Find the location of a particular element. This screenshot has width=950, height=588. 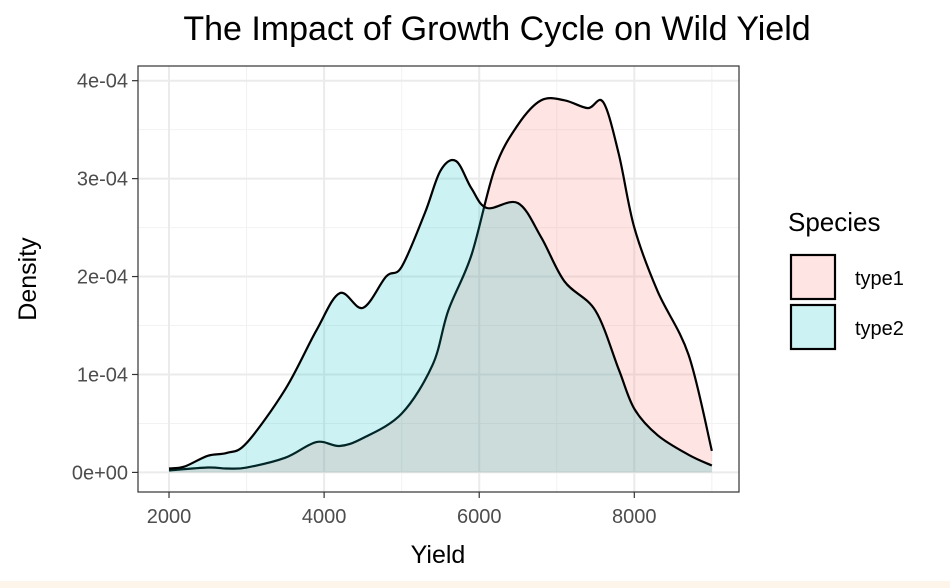

chart-title: The Impact of Growth Cycle on Wild Yield is located at coordinates (496, 29).